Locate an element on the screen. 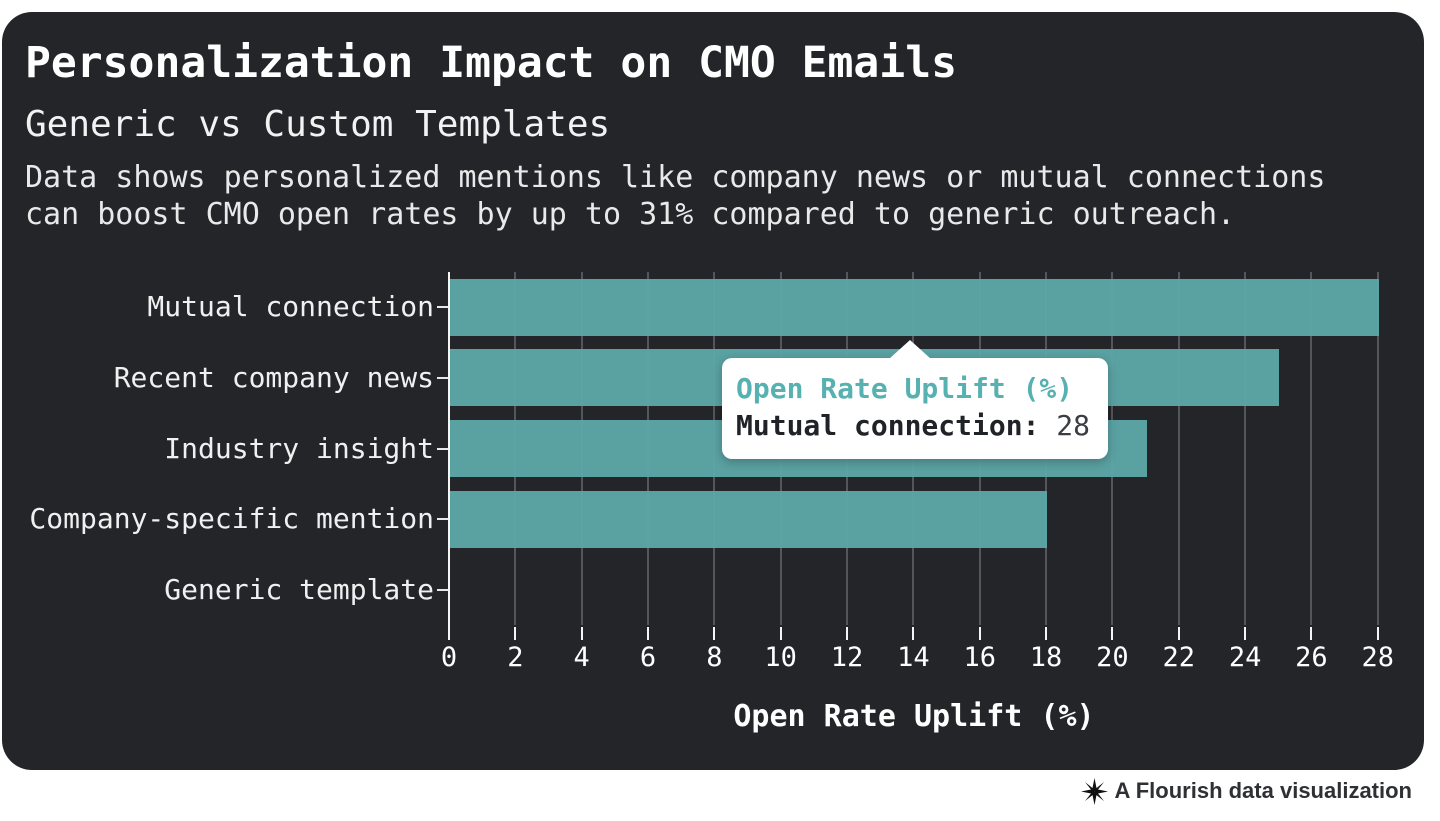 The width and height of the screenshot is (1440, 821). flourish-credit: A Flourish data visualization is located at coordinates (1246, 791).